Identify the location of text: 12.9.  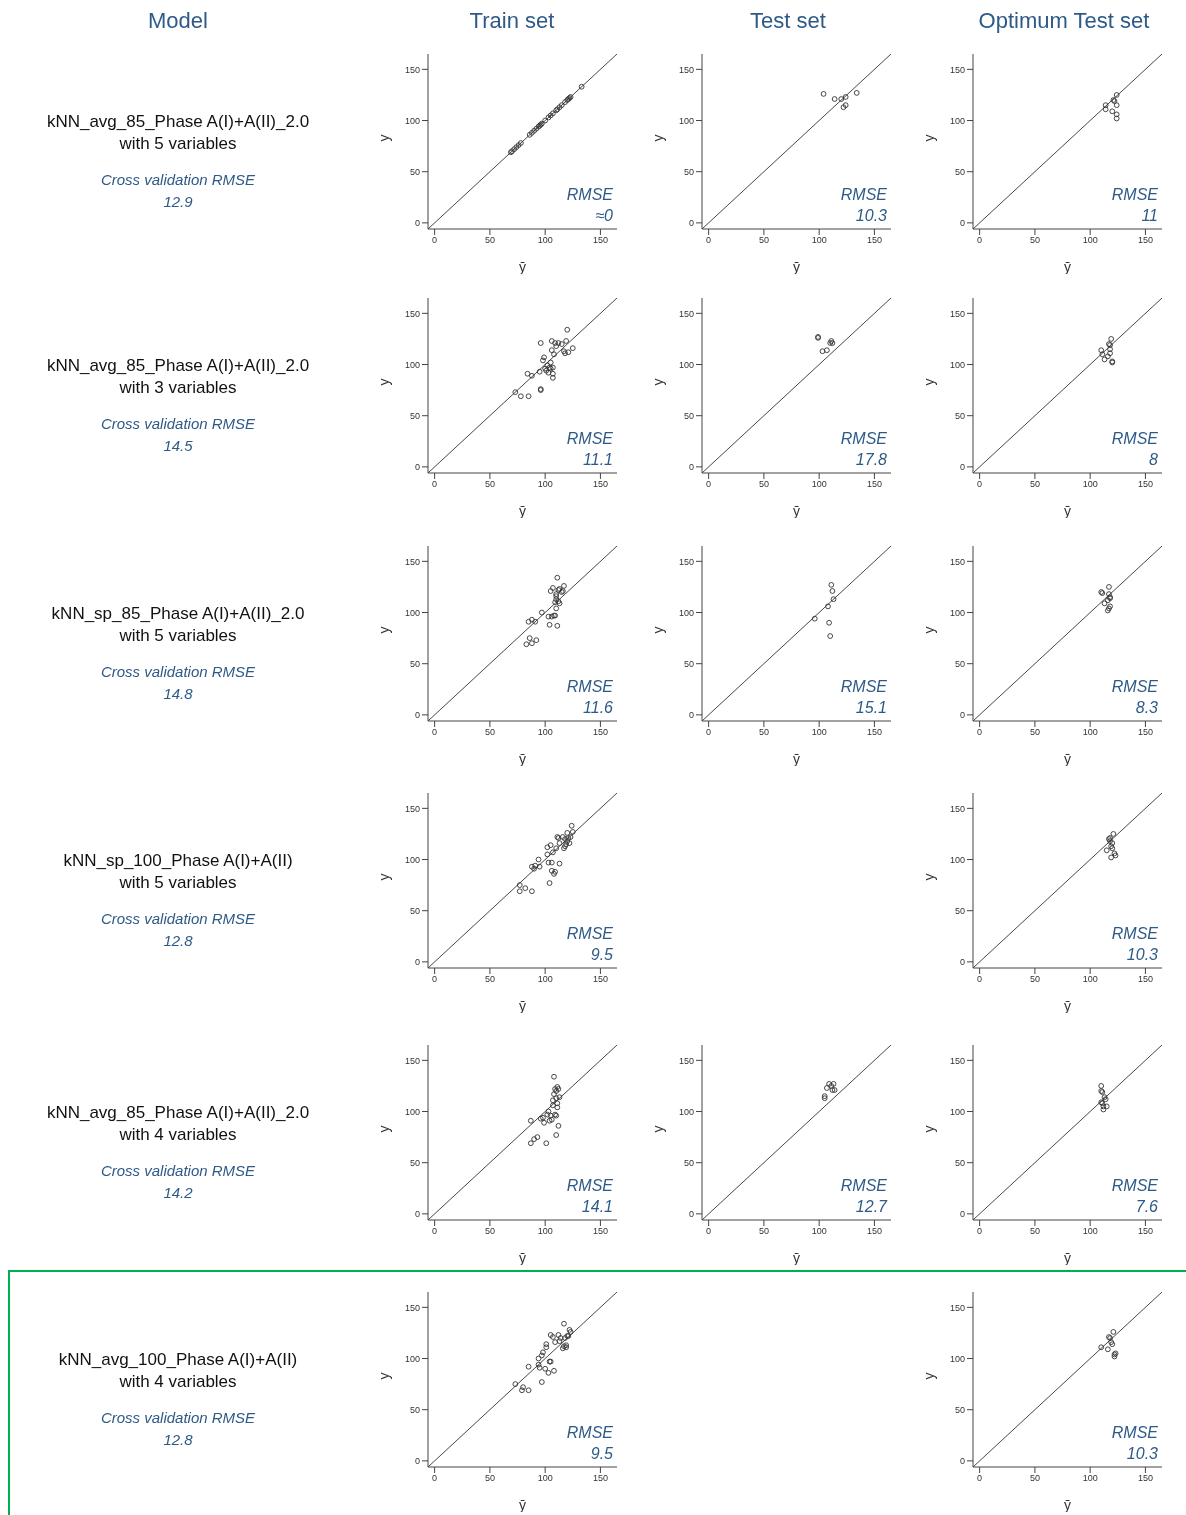
(178, 202).